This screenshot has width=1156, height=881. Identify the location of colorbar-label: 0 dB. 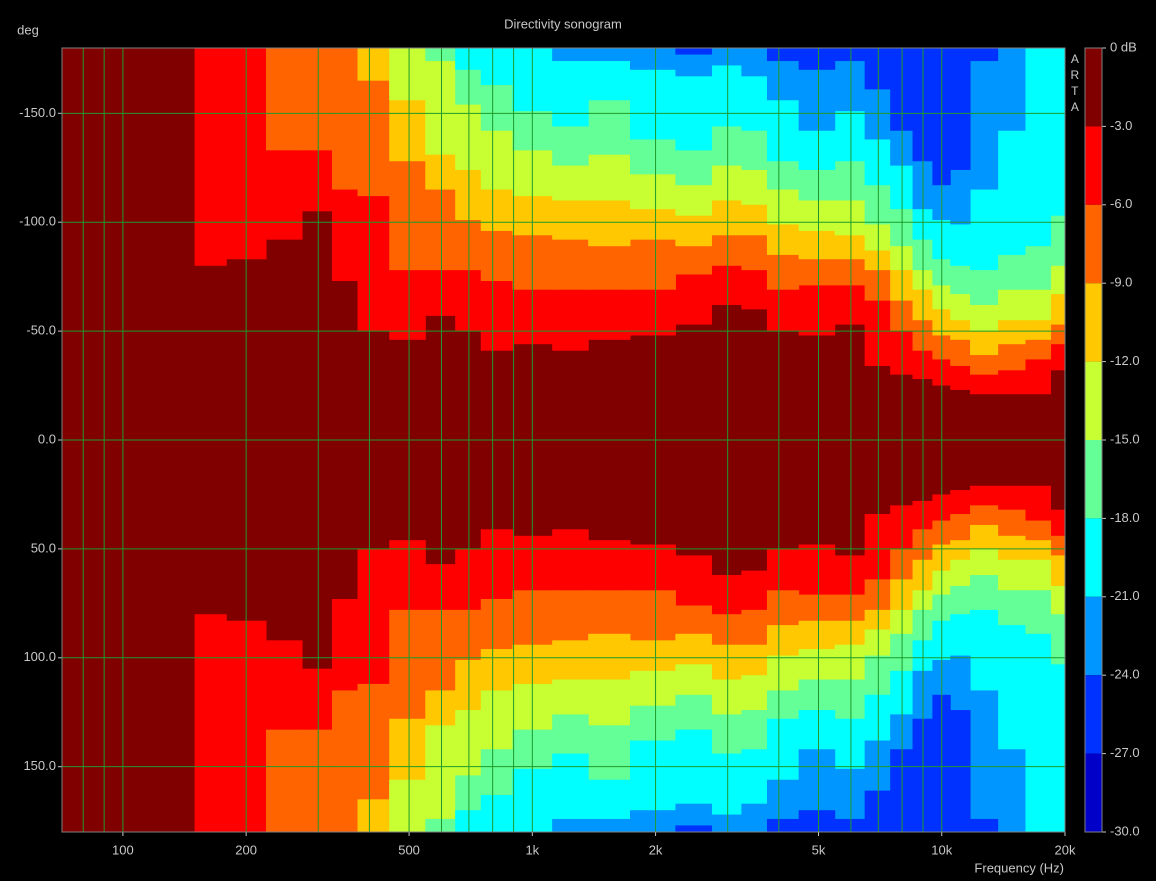
(1123, 46).